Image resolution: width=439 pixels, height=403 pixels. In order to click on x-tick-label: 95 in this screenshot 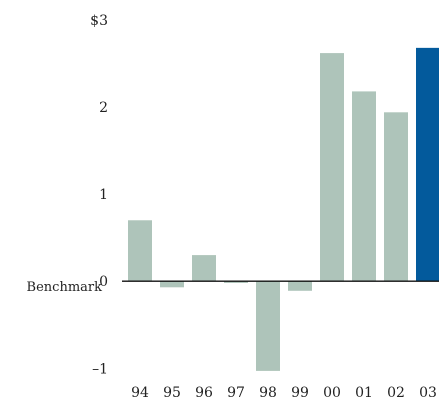, I will do `click(172, 393)`.